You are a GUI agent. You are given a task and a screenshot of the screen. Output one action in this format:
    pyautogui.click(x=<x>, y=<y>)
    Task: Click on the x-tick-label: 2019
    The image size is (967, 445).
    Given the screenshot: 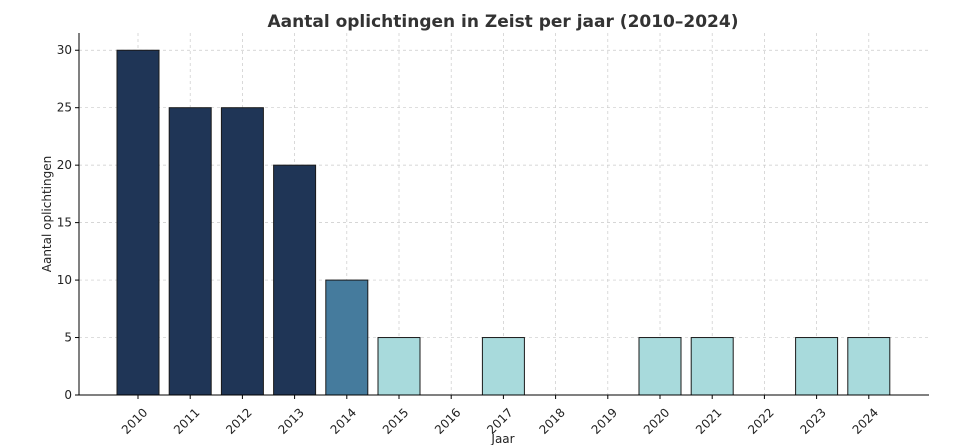 What is the action you would take?
    pyautogui.click(x=604, y=420)
    